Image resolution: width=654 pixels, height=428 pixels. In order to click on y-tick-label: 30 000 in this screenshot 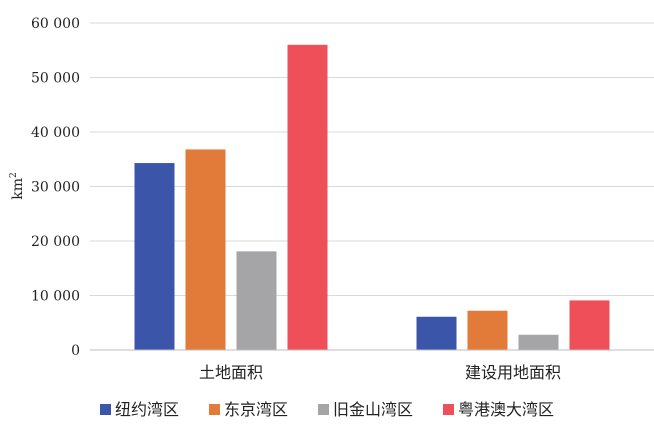, I will do `click(55, 188)`.